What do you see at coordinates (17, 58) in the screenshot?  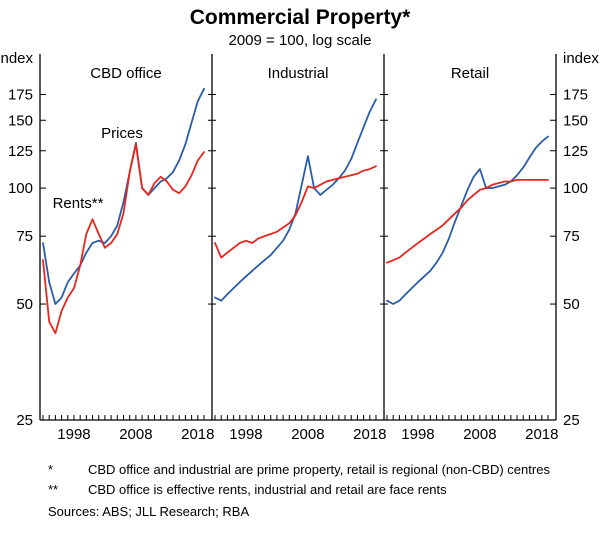 I see `y-axis-unit-left: index` at bounding box center [17, 58].